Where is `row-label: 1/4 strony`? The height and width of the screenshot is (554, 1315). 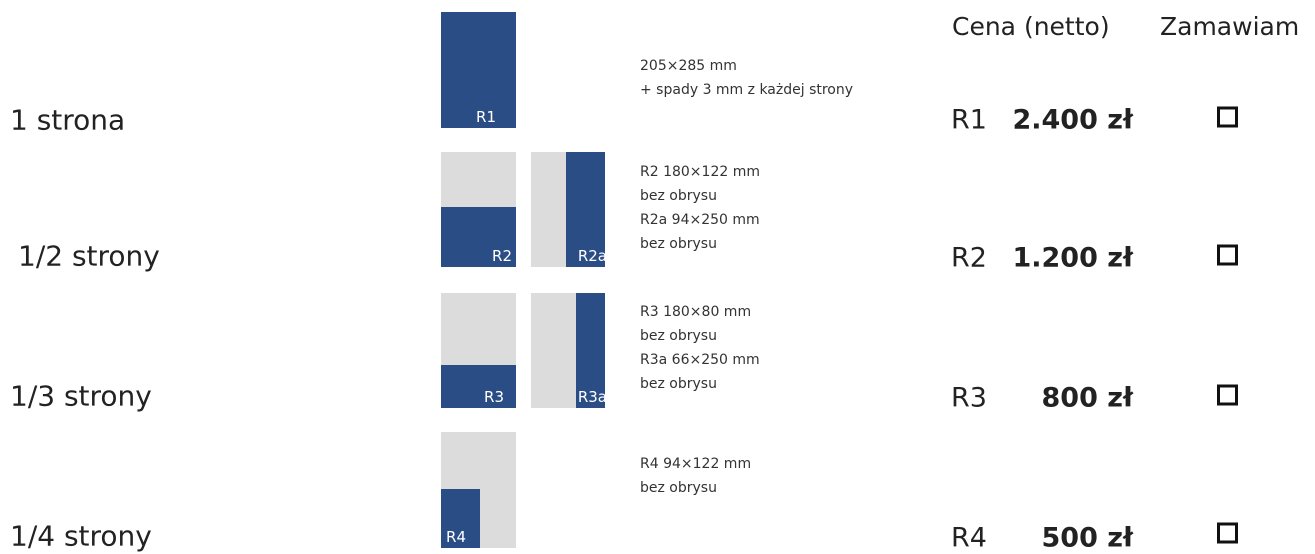
row-label: 1/4 strony is located at coordinates (81, 536).